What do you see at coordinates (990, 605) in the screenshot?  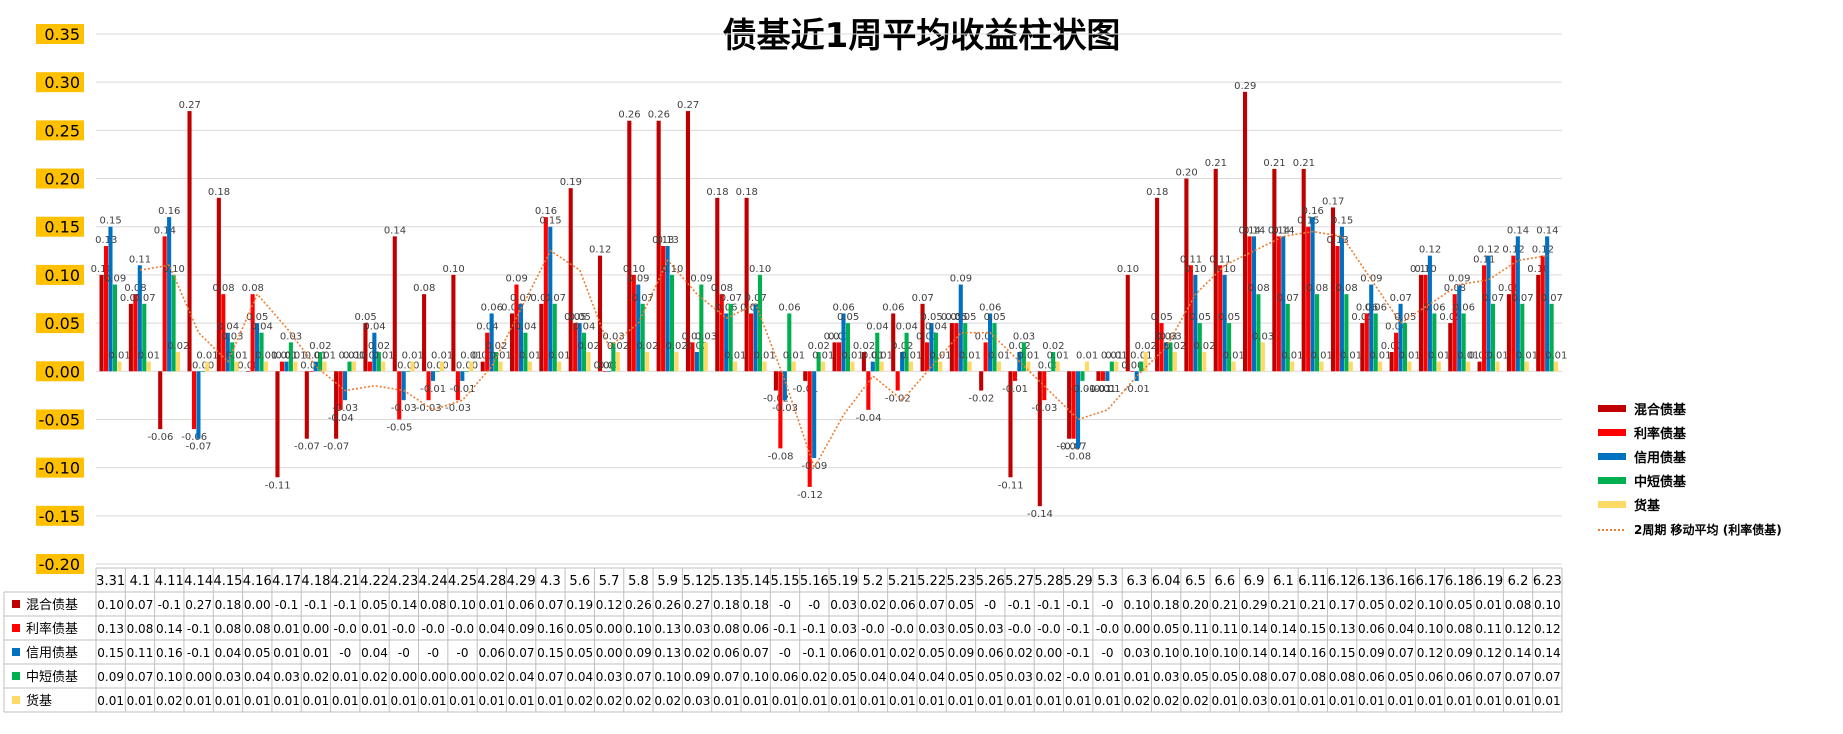 I see `table-cell: -0` at bounding box center [990, 605].